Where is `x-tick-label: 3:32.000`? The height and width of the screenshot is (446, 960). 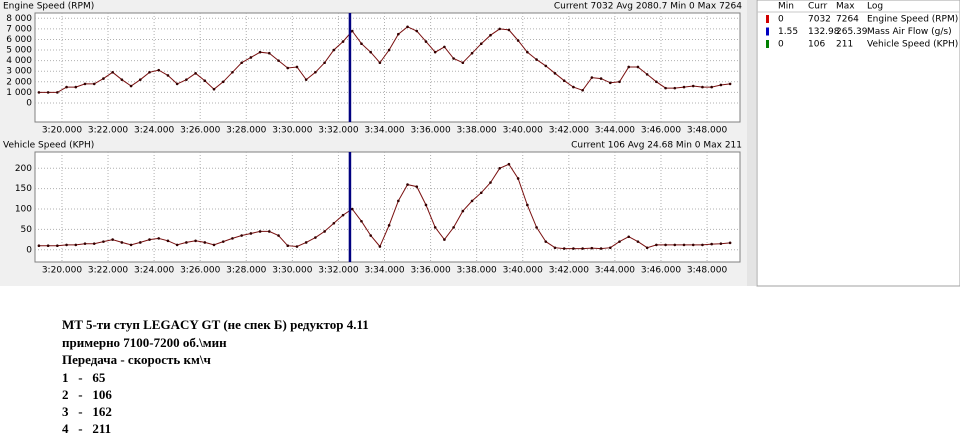 x-tick-label: 3:32.000 is located at coordinates (338, 131).